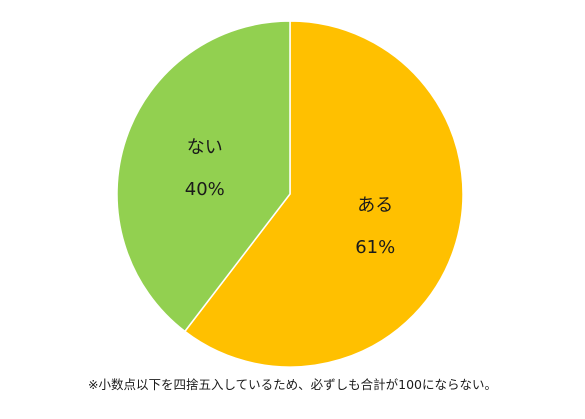 Image resolution: width=585 pixels, height=419 pixels. I want to click on slice-percent-label: 61%, so click(375, 247).